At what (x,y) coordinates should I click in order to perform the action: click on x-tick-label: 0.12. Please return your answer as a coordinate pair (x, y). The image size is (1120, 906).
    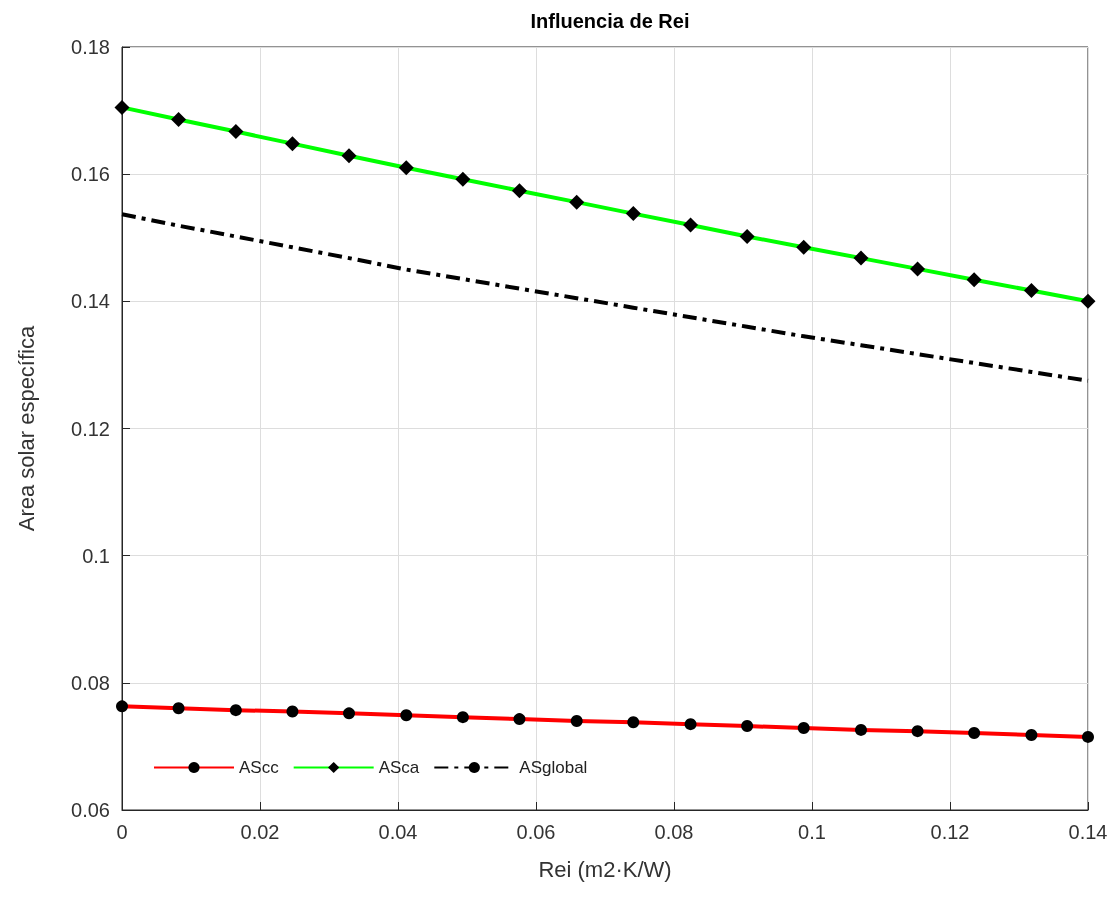
    Looking at the image, I should click on (950, 832).